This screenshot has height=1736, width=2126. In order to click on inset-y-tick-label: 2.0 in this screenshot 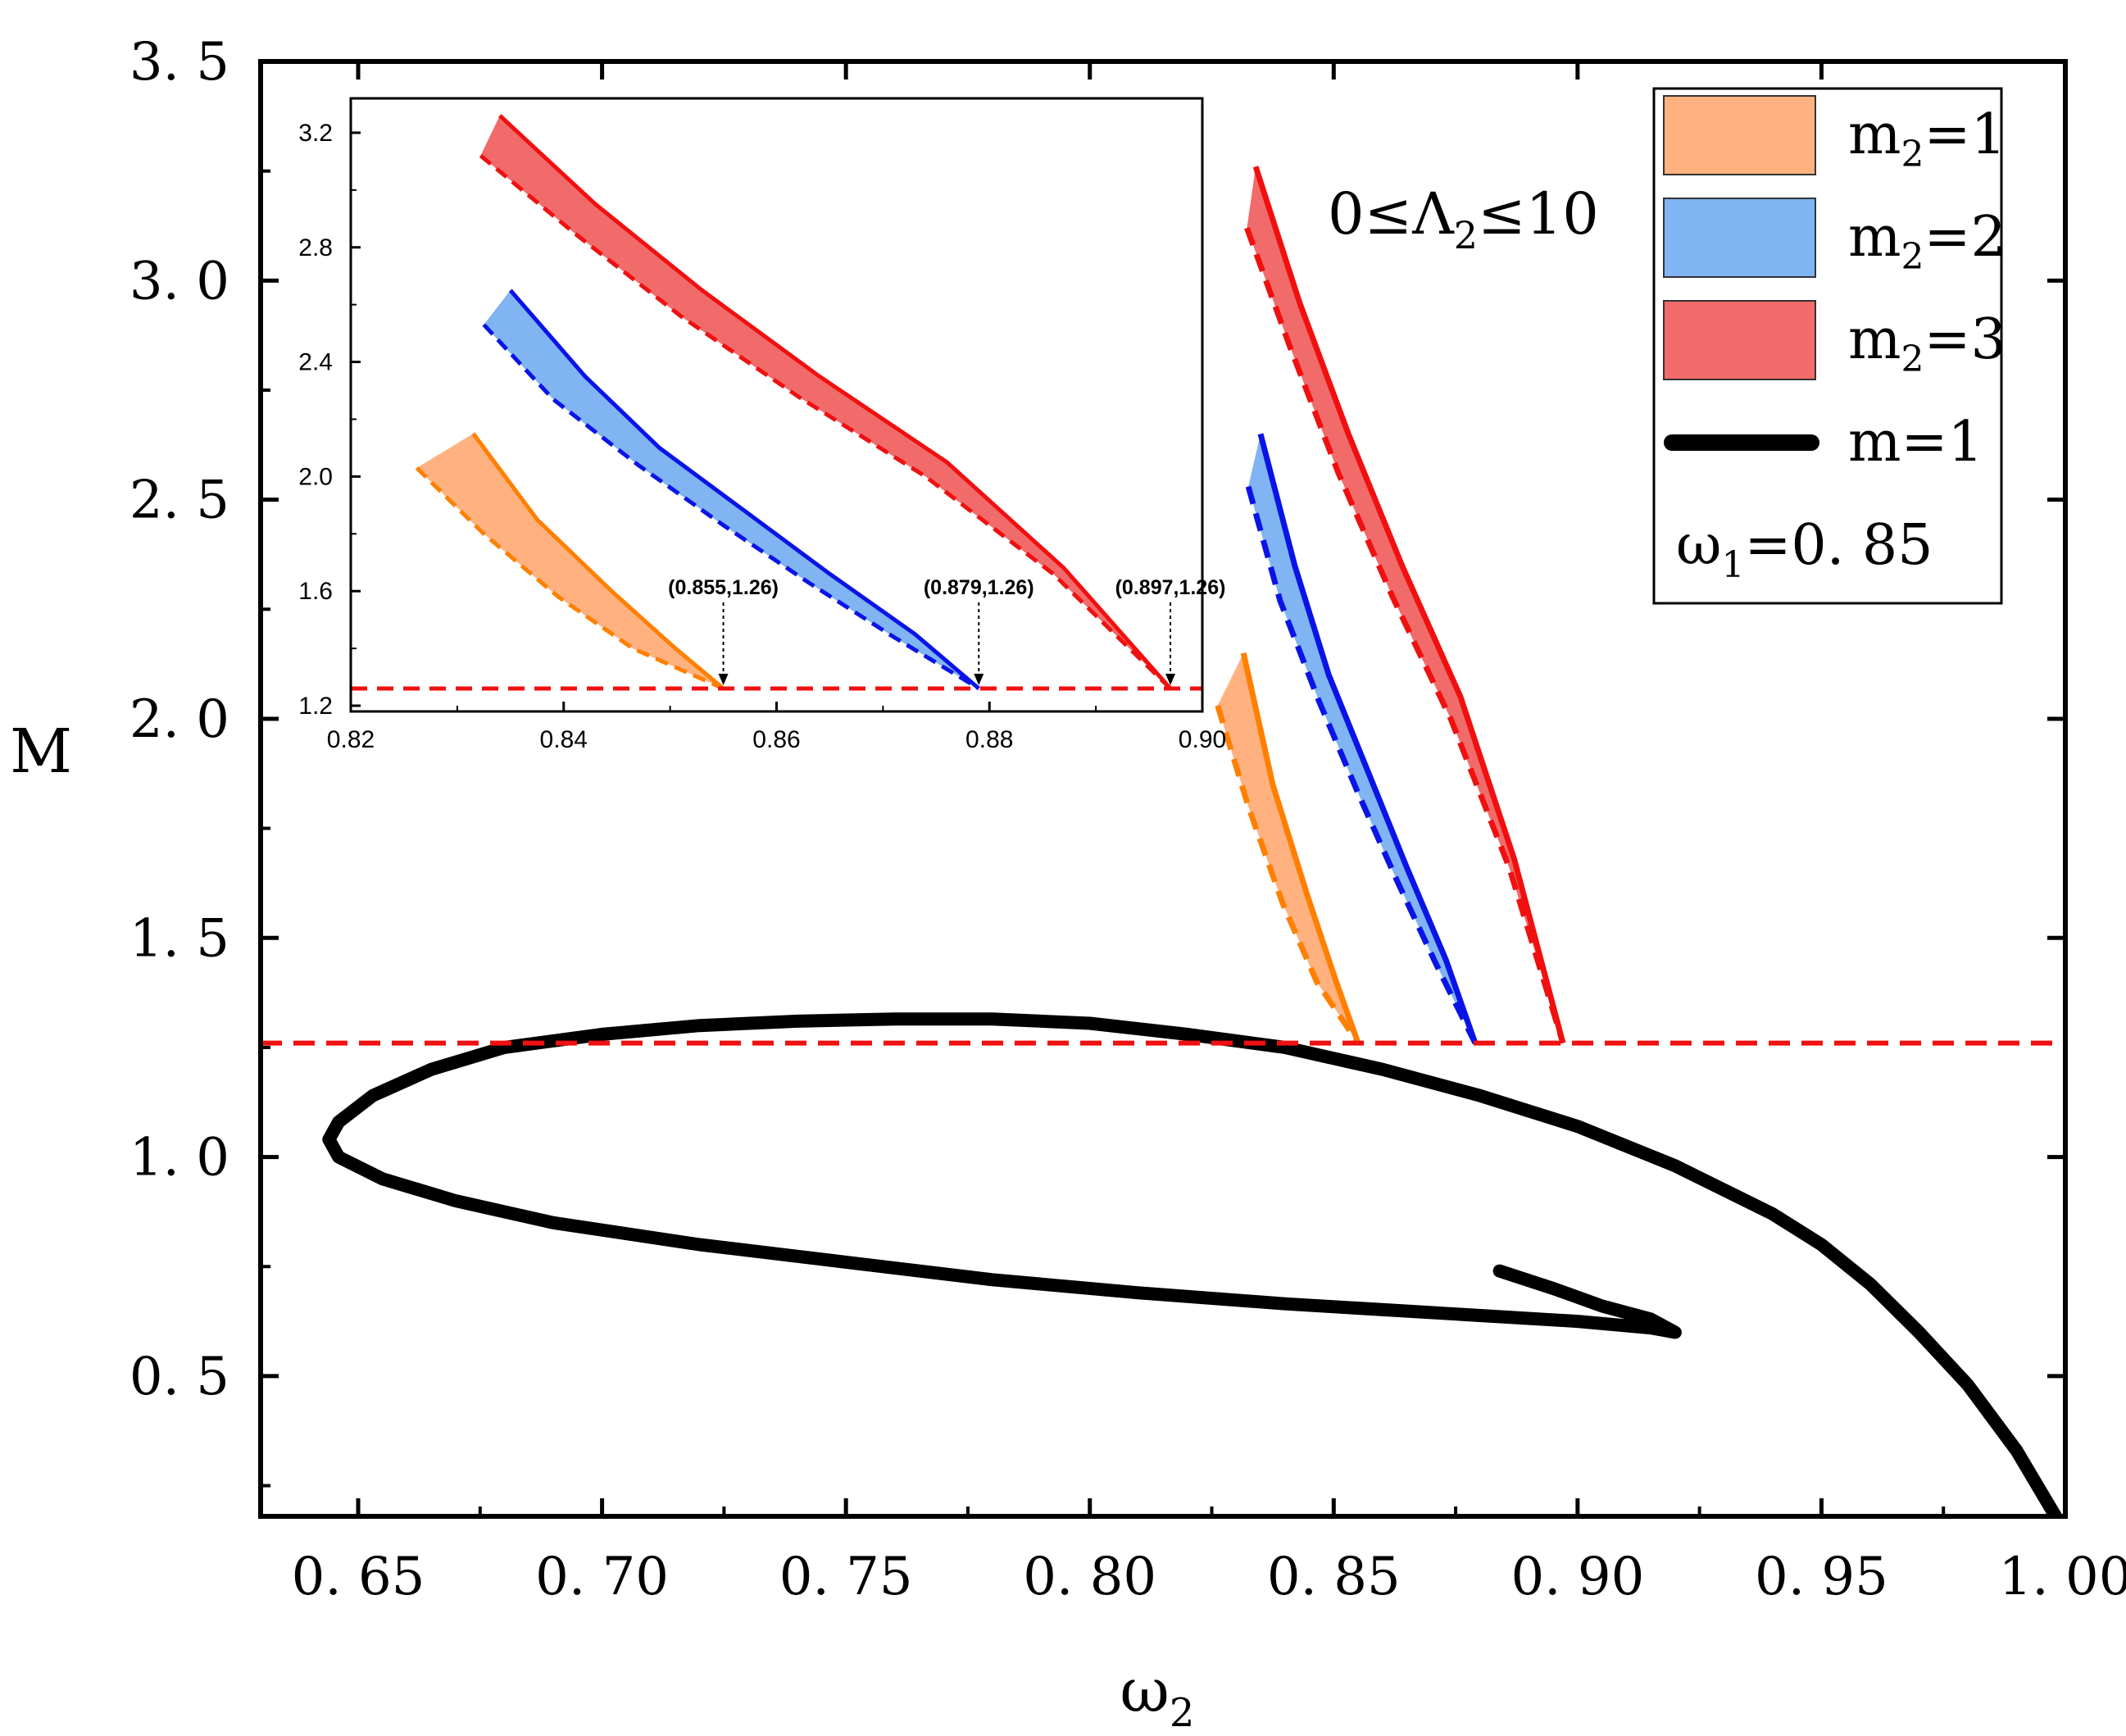, I will do `click(315, 476)`.